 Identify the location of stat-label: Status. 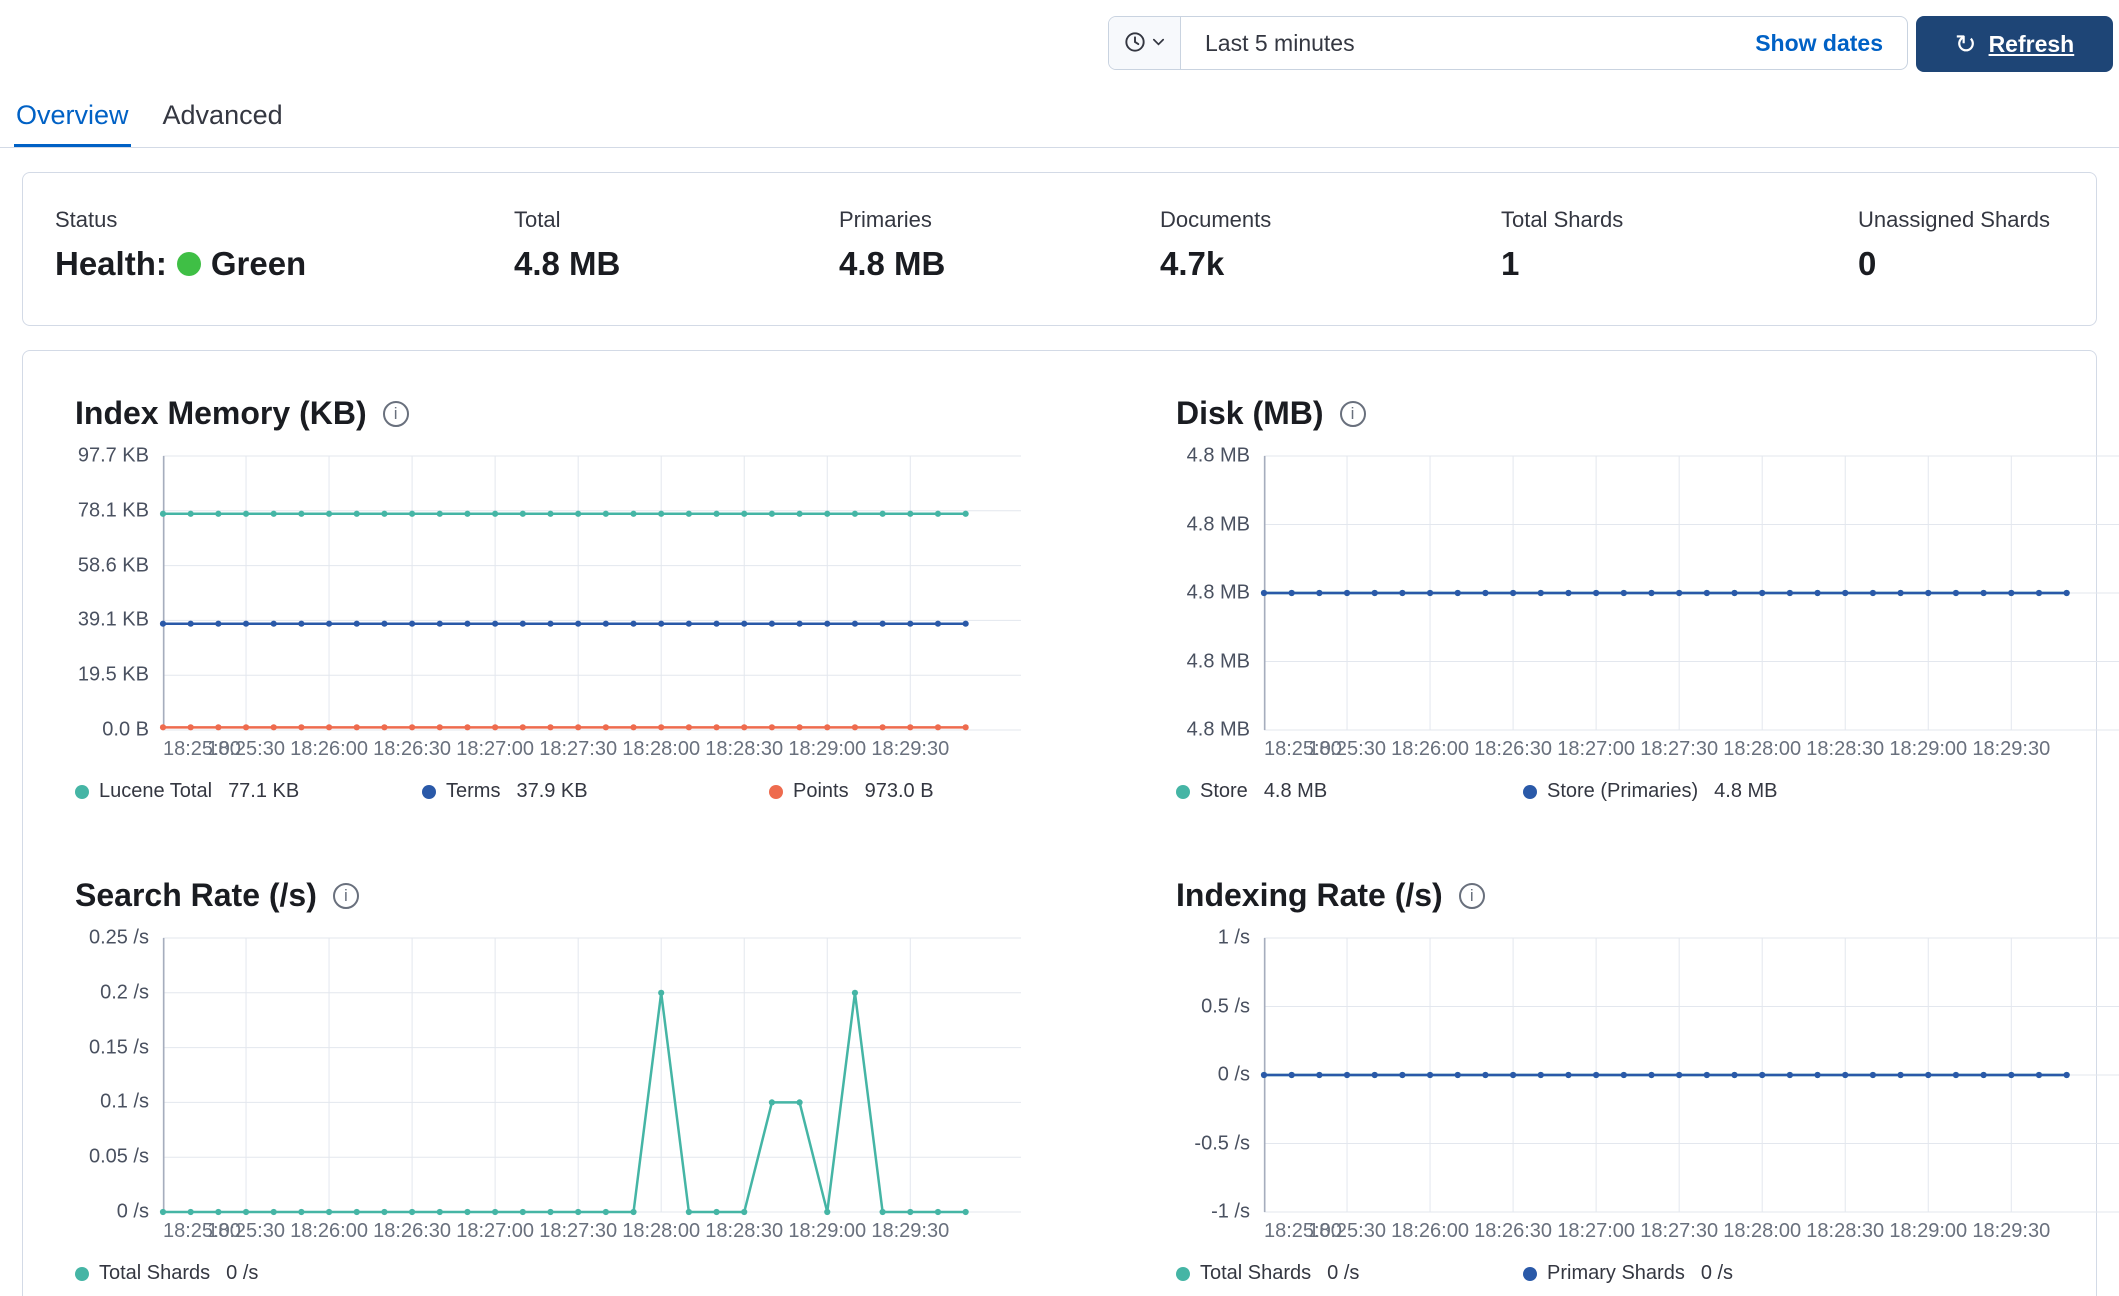
(86, 219).